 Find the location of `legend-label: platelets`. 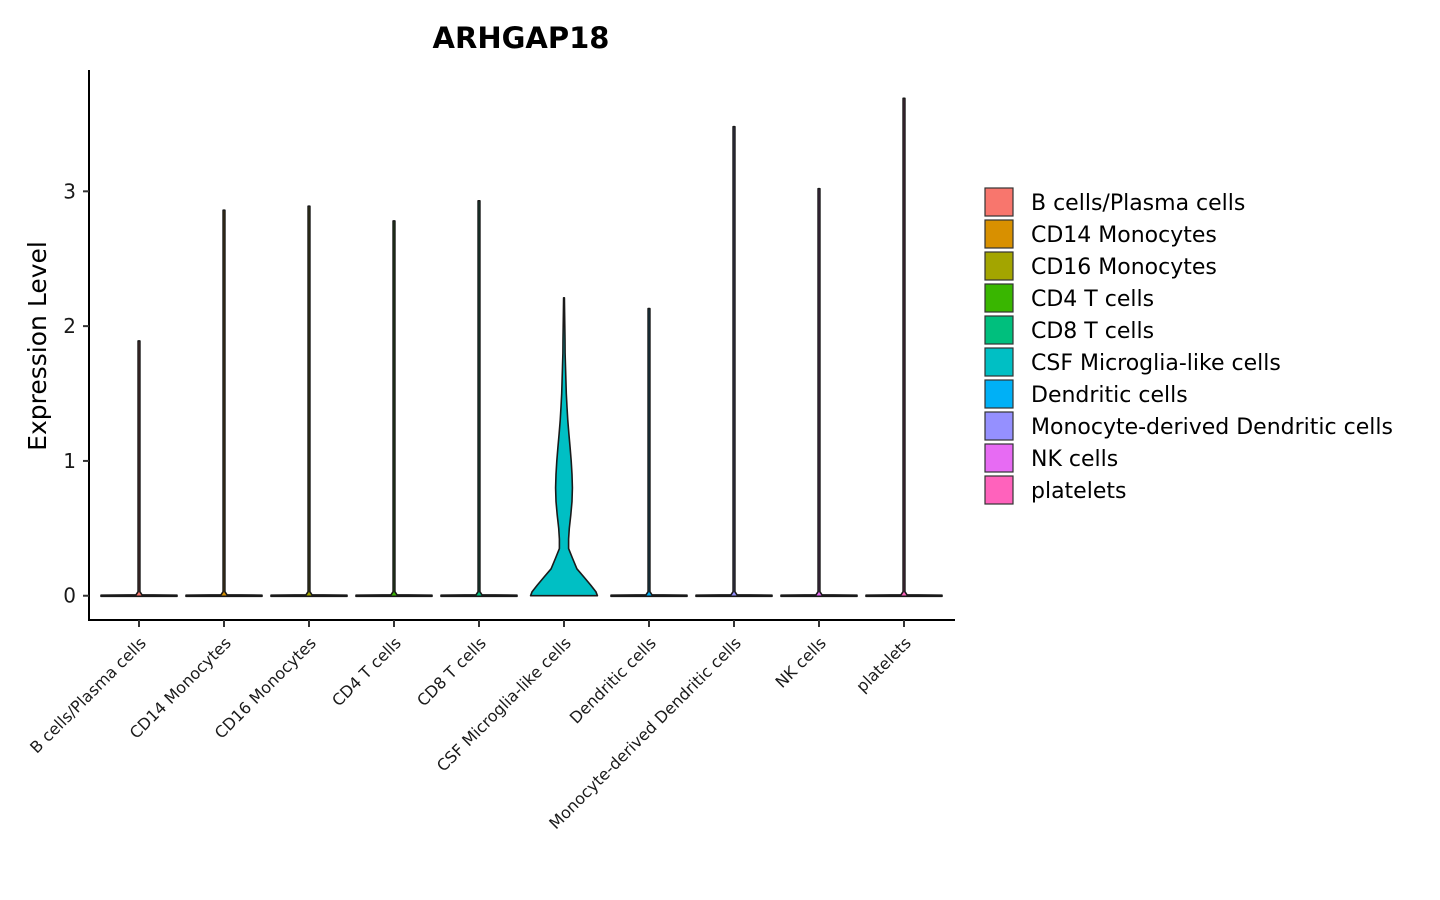

legend-label: platelets is located at coordinates (1078, 491).